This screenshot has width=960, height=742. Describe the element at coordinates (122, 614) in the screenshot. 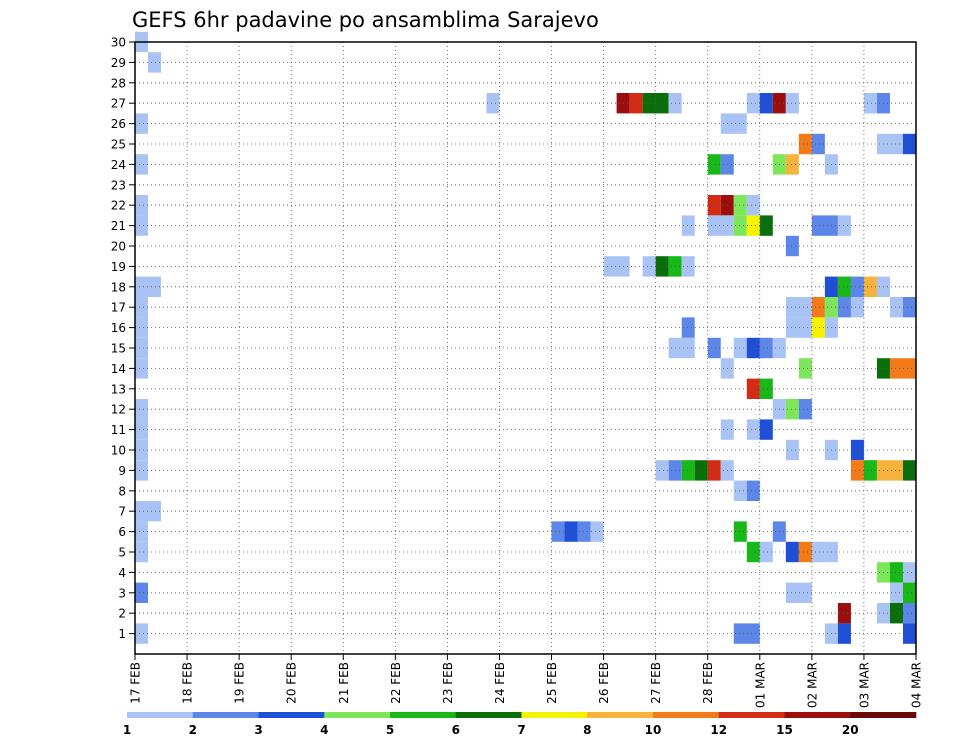

I see `y-tick-label: 2` at that location.